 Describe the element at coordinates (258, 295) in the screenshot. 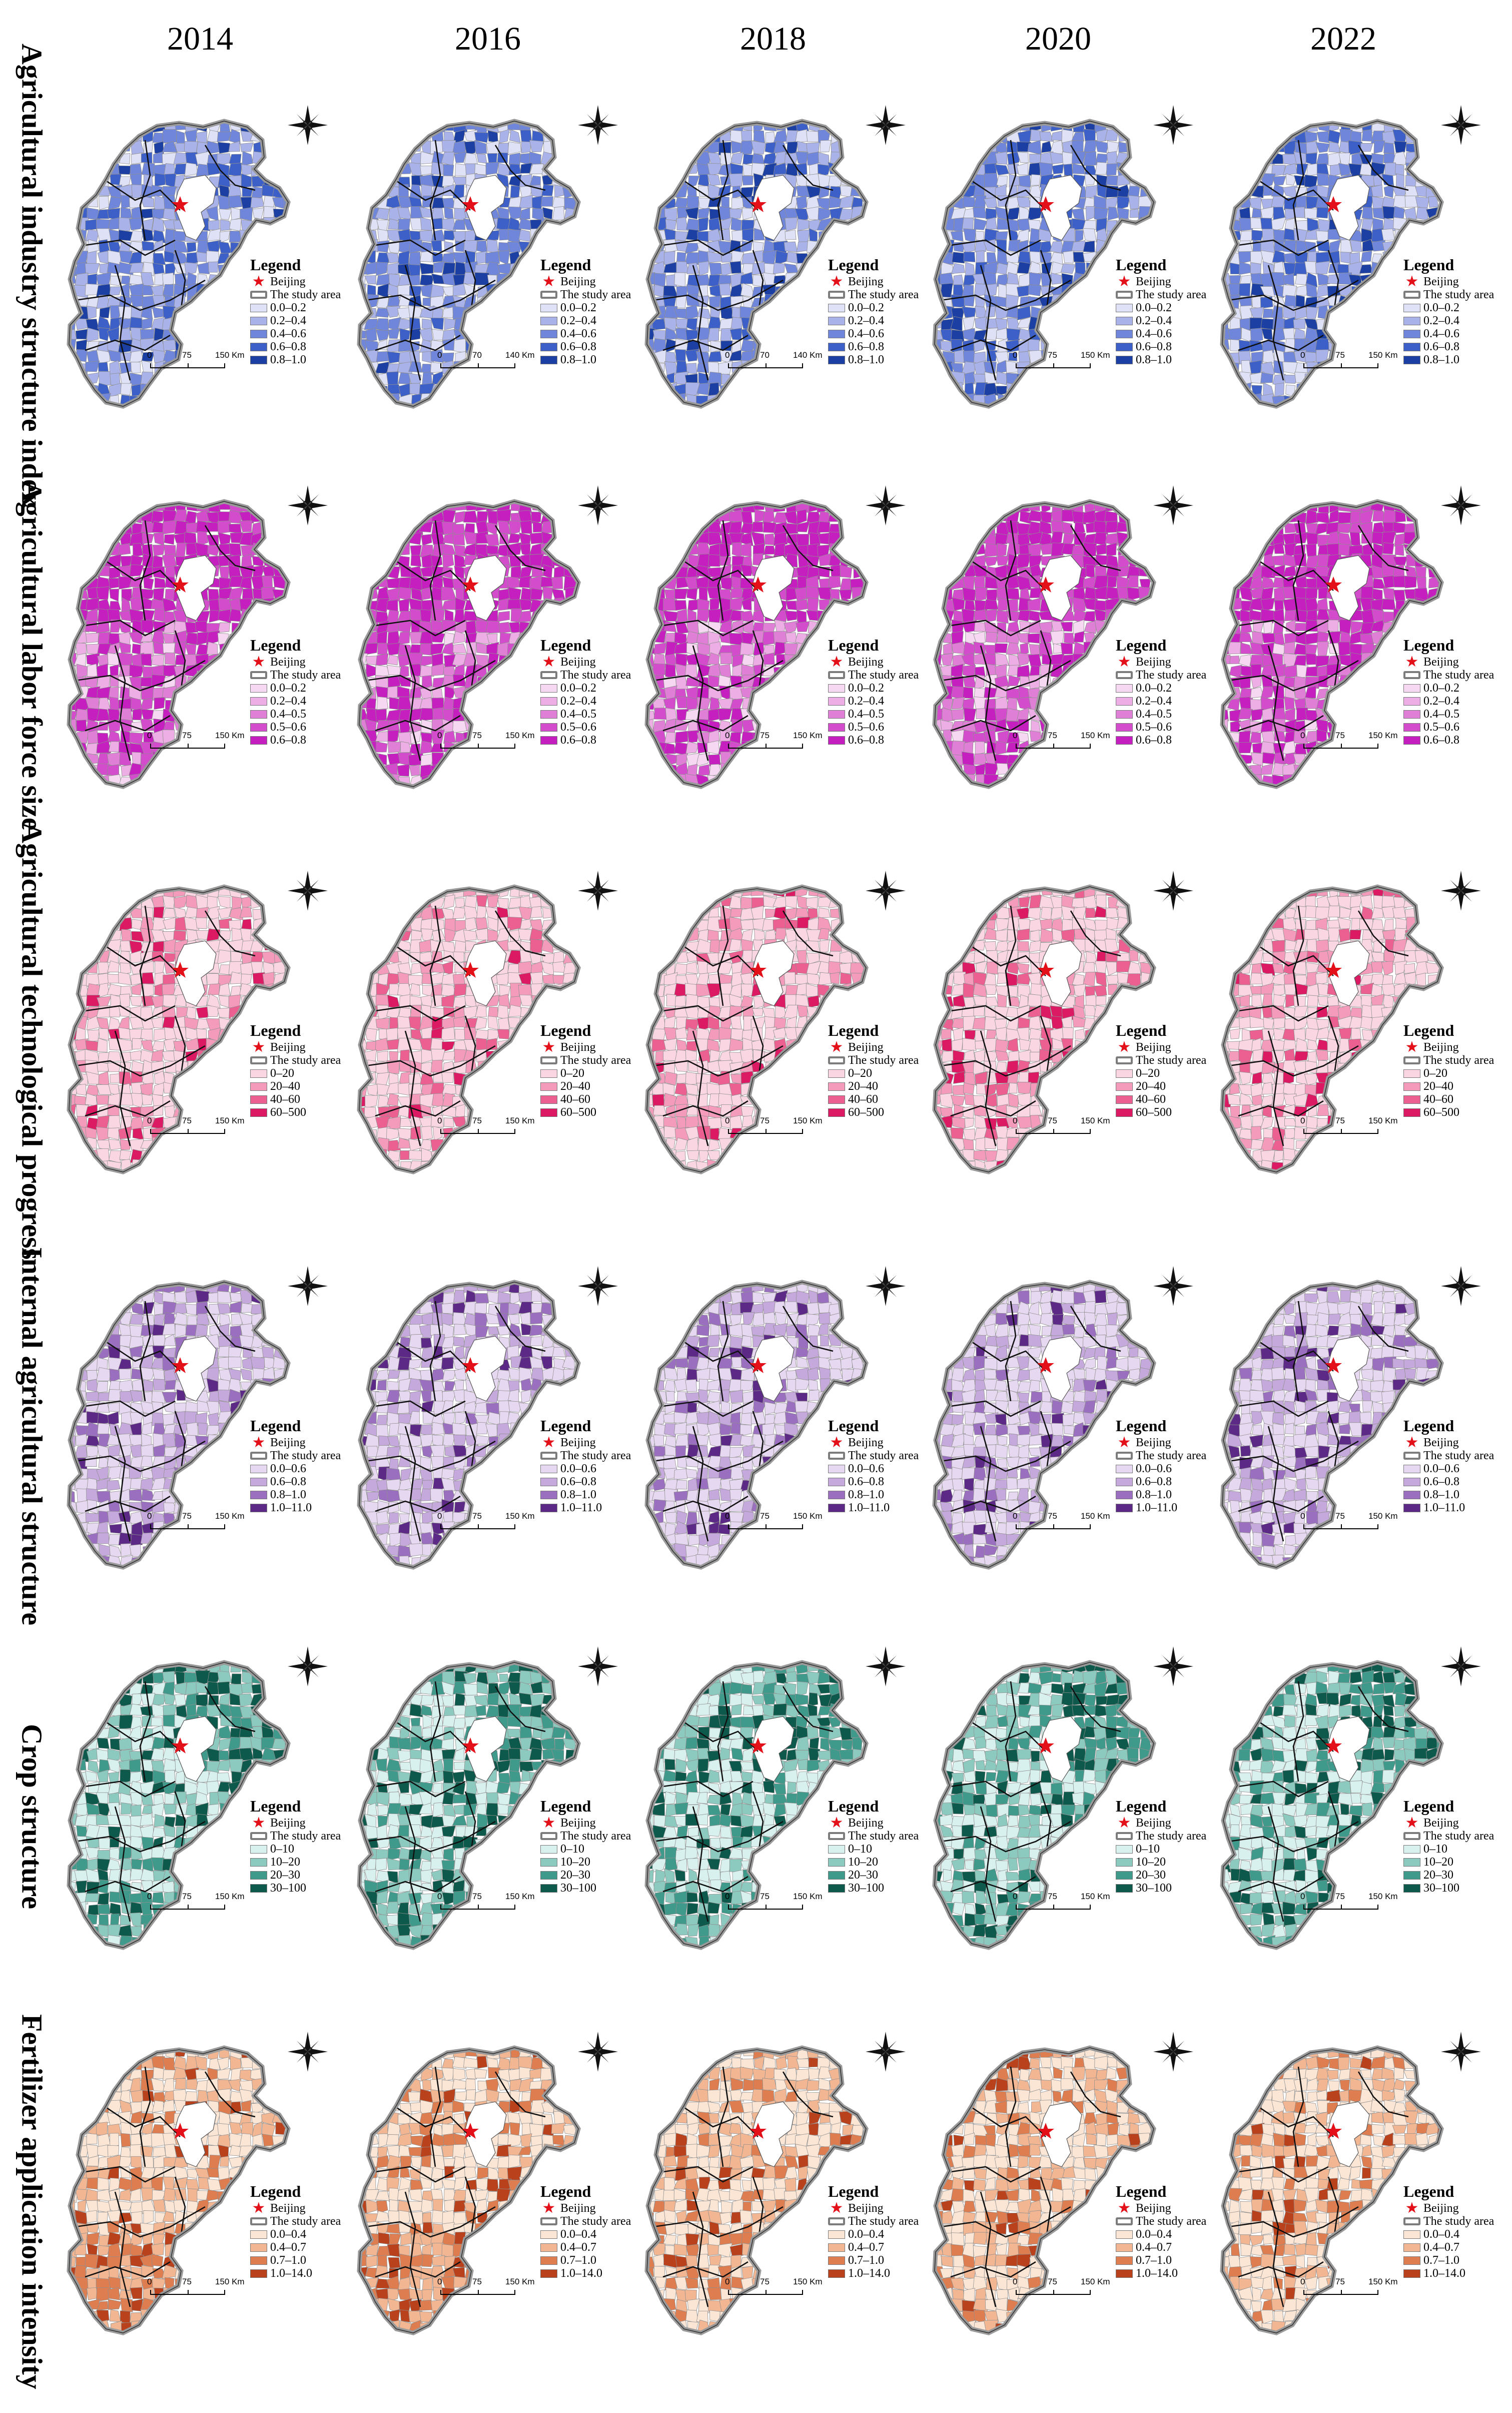

I see `study-area-swatch` at that location.